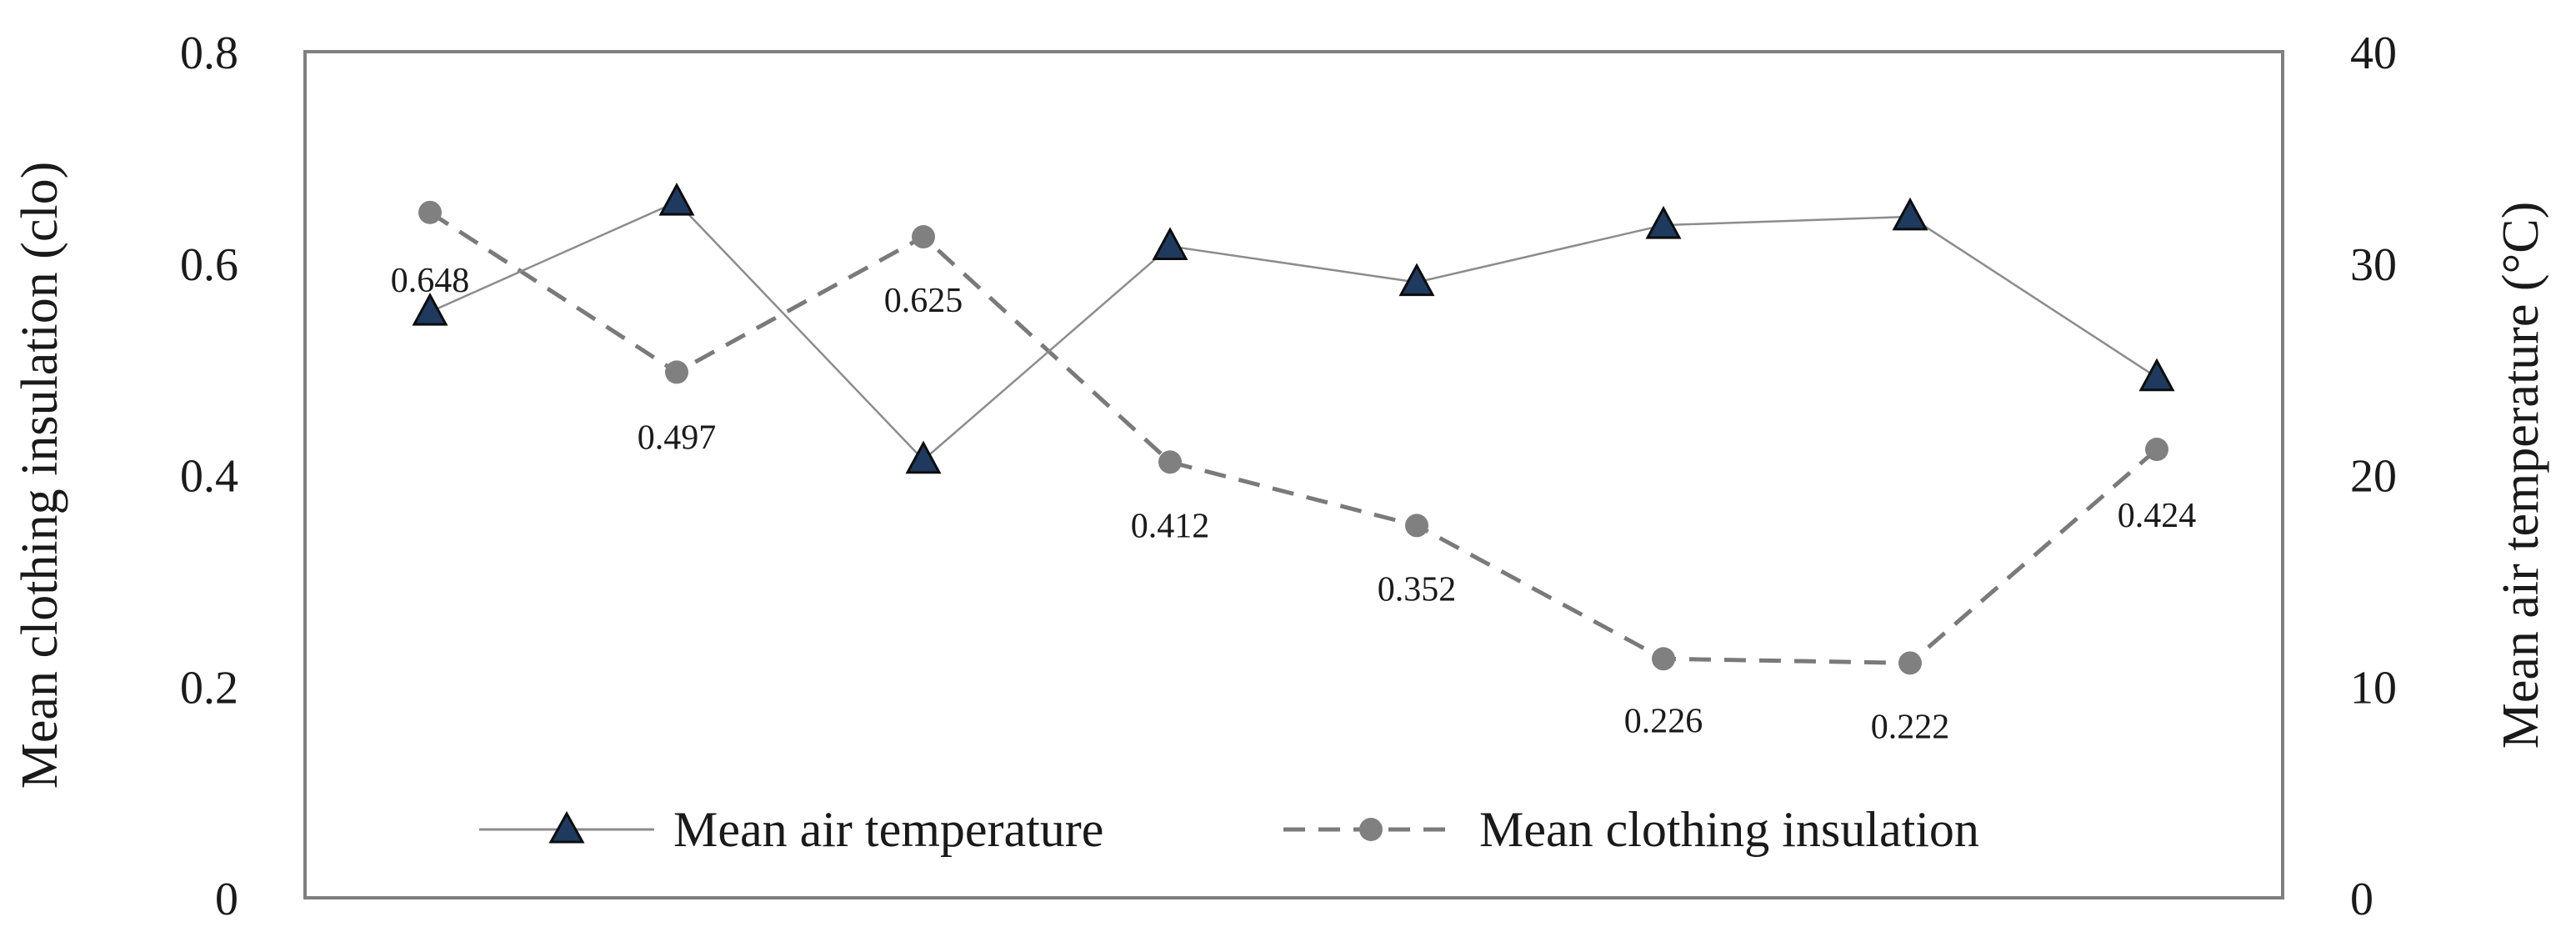 The image size is (2576, 947). I want to click on left-axis-title: Mean clothing insulation (clo), so click(40, 475).